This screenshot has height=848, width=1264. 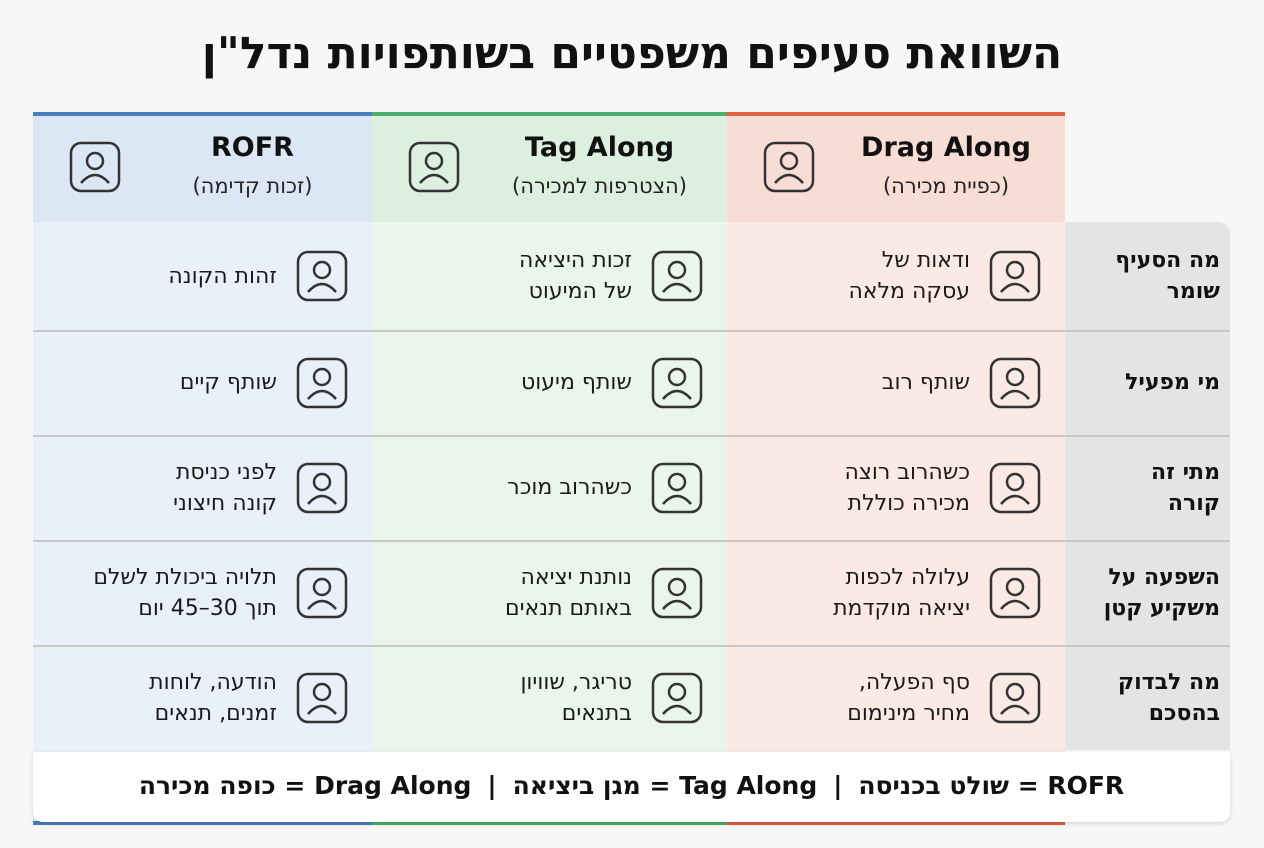 I want to click on text-line: בתנאים, so click(x=596, y=713).